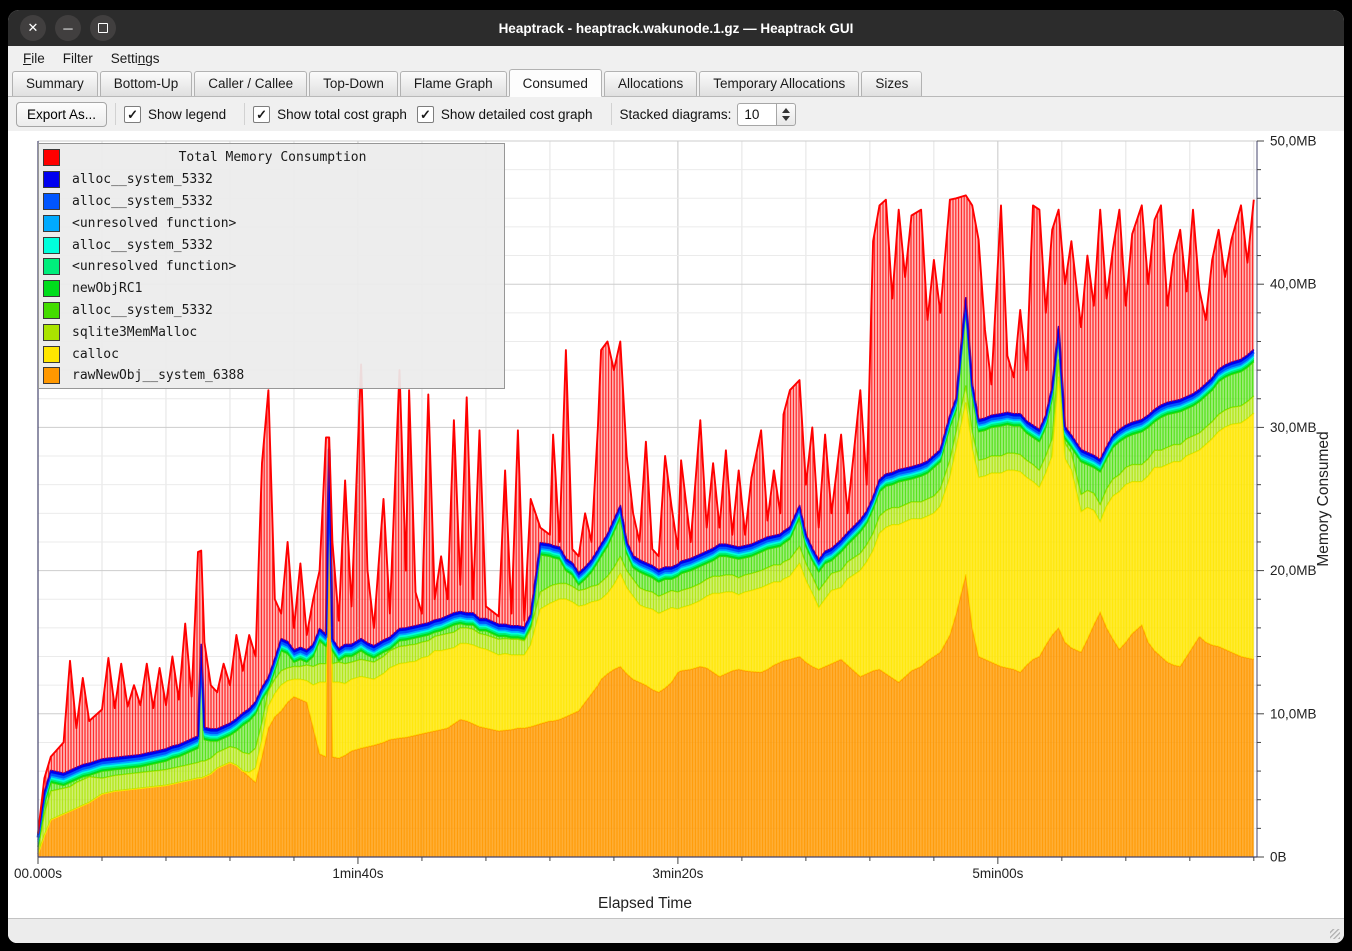 This screenshot has width=1352, height=951. What do you see at coordinates (677, 873) in the screenshot?
I see `x-tick-label: 3min20s` at bounding box center [677, 873].